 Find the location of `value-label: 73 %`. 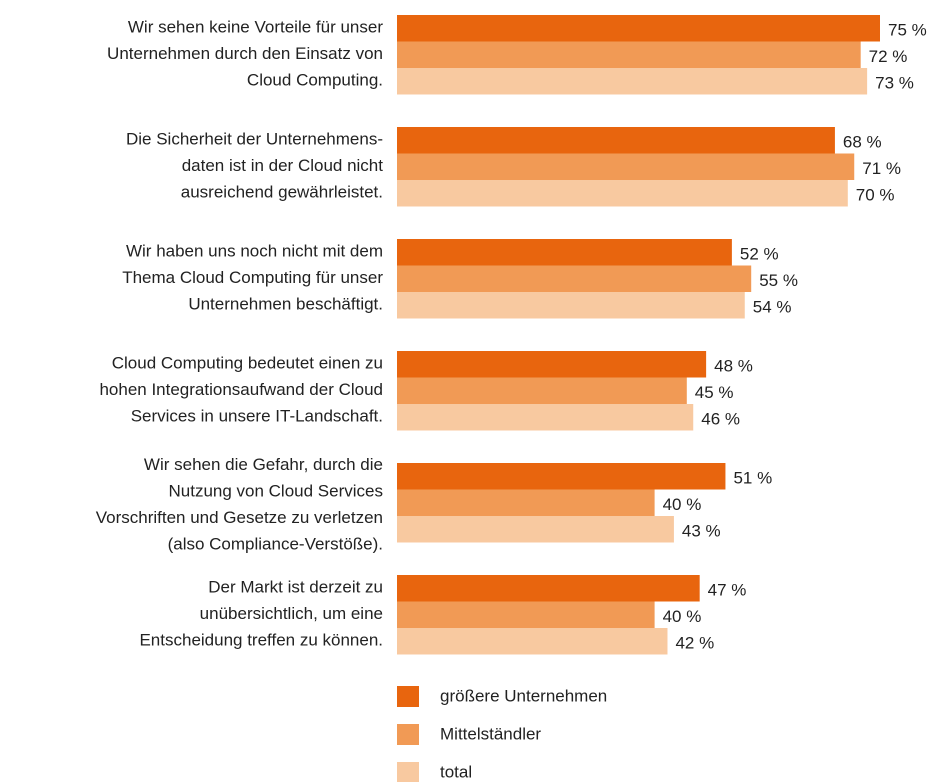

value-label: 73 % is located at coordinates (894, 83).